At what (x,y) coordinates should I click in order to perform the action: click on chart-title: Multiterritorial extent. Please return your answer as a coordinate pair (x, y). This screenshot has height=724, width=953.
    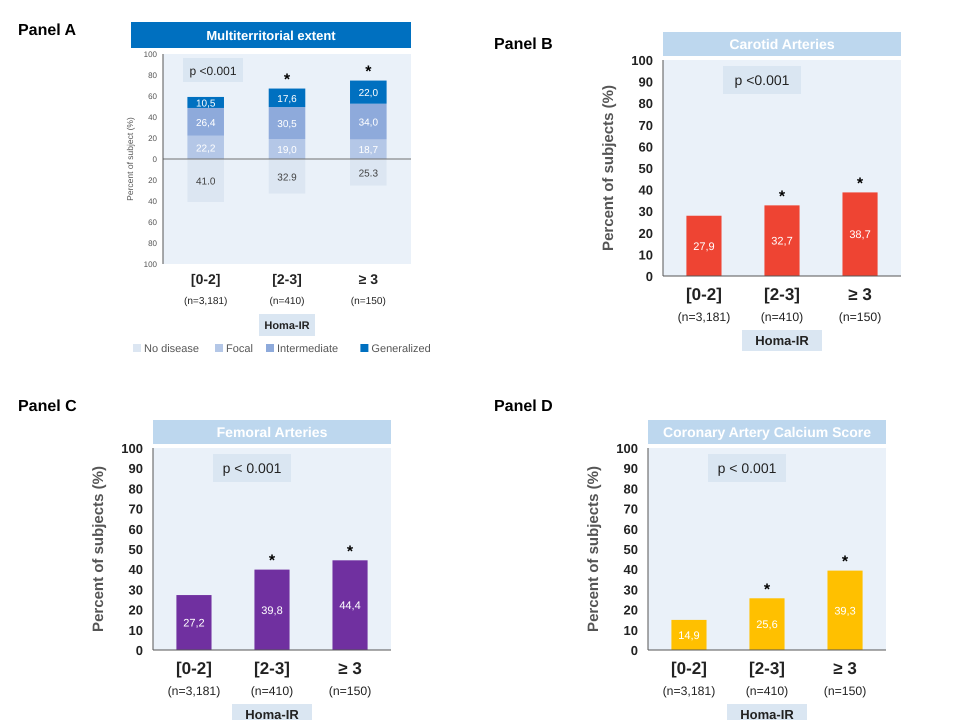
    Looking at the image, I should click on (271, 35).